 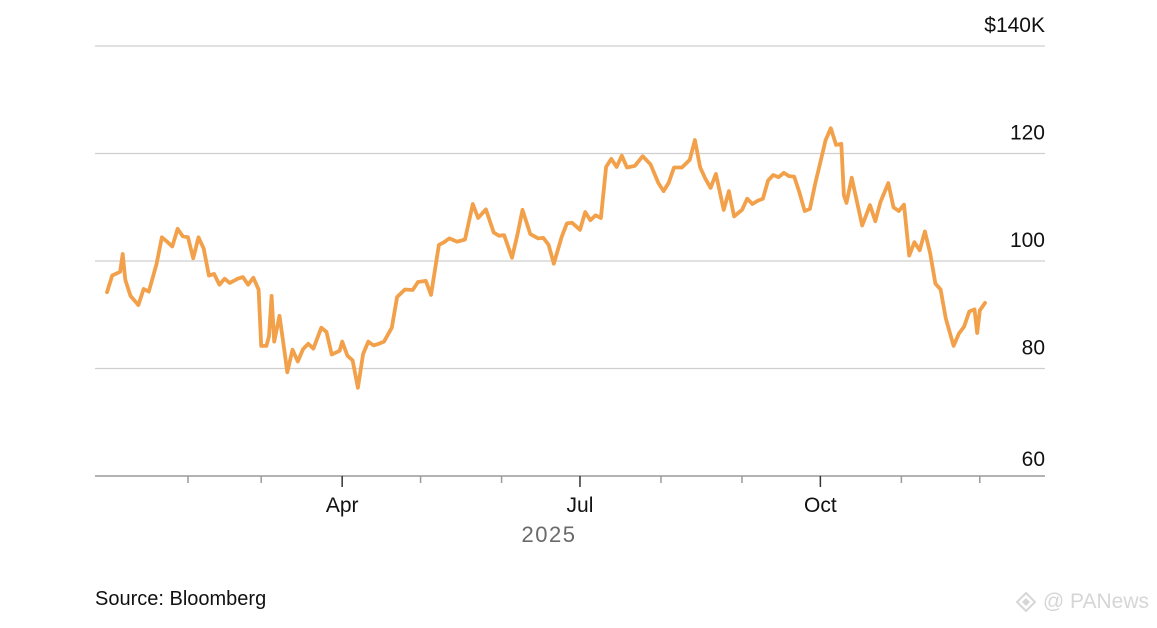 I want to click on y-tick-label: 100, so click(x=1027, y=240).